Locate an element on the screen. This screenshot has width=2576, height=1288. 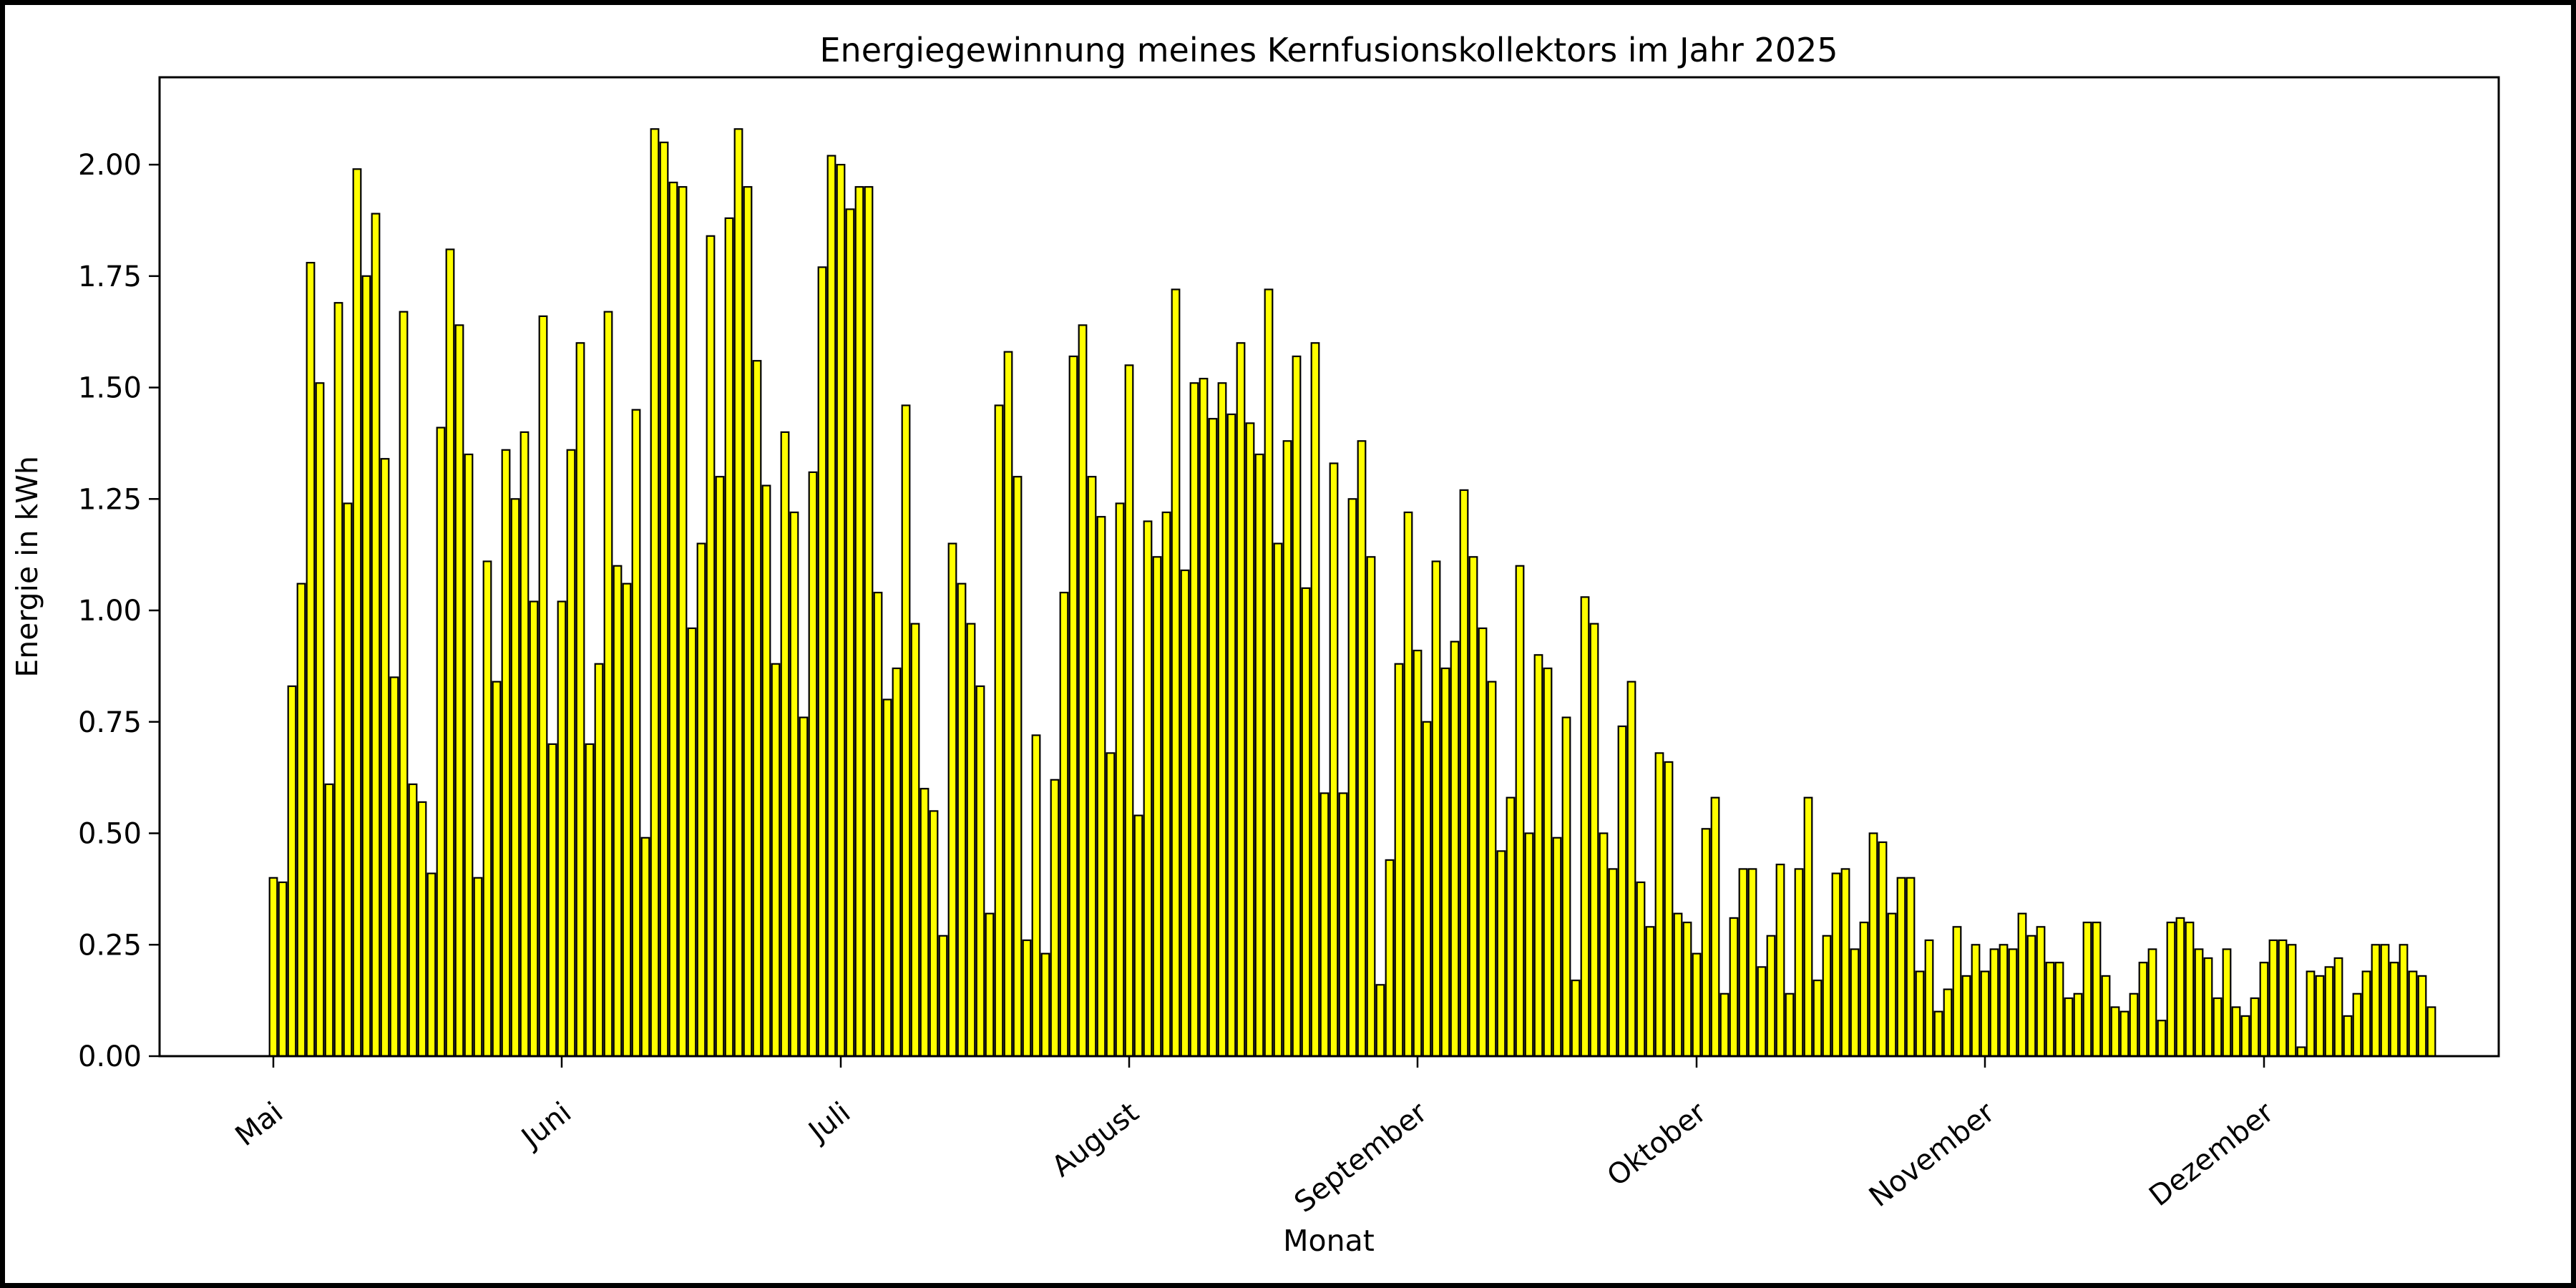
y-tick-label: 0.25 is located at coordinates (110, 945).